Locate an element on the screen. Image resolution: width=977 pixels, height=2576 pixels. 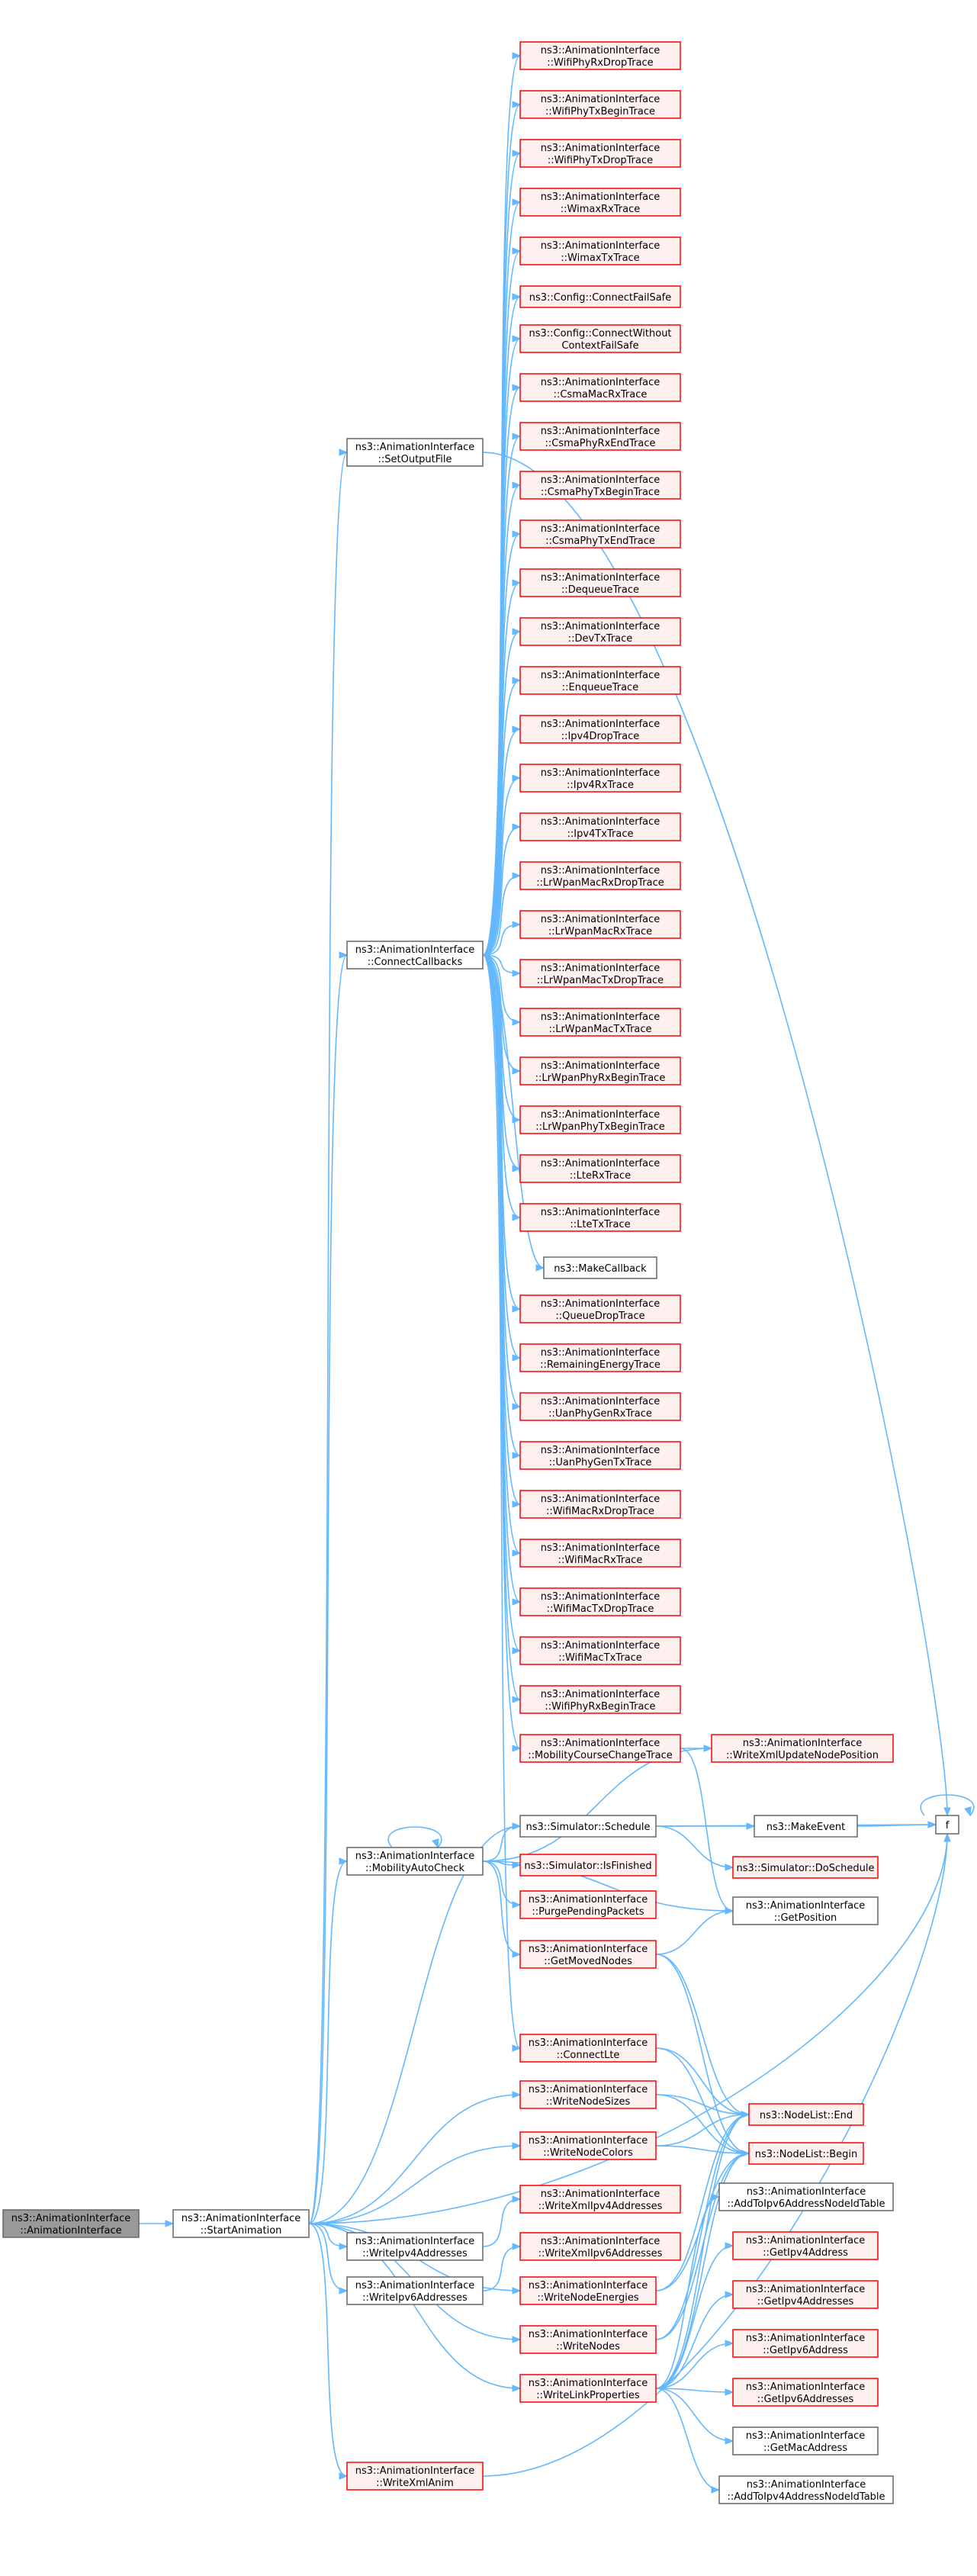
call-edge-wxanim-to-f is located at coordinates (716, 2155).